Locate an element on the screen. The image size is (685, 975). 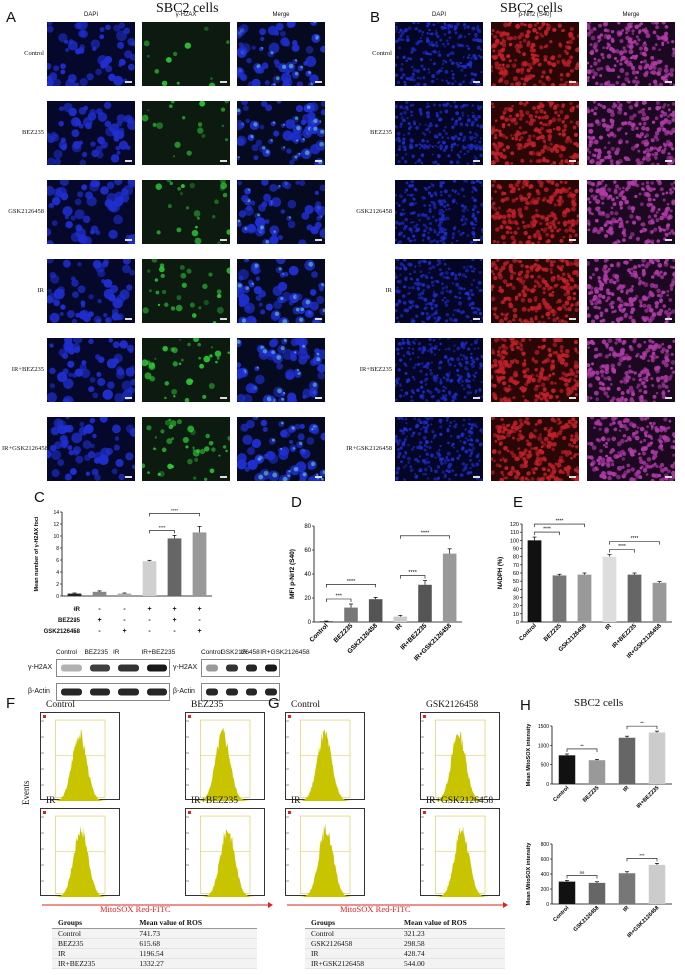
table-header-cell: Groups is located at coordinates (352, 923).